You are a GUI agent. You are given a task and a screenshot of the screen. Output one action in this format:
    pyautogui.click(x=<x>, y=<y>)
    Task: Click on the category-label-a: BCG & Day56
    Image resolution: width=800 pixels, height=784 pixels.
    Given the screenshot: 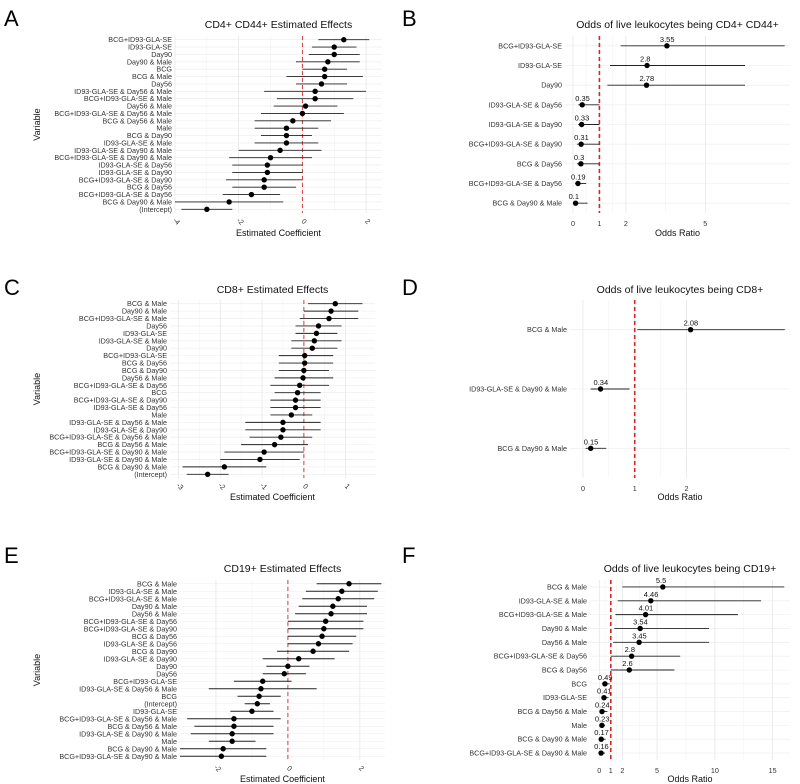 What is the action you would take?
    pyautogui.click(x=149, y=187)
    